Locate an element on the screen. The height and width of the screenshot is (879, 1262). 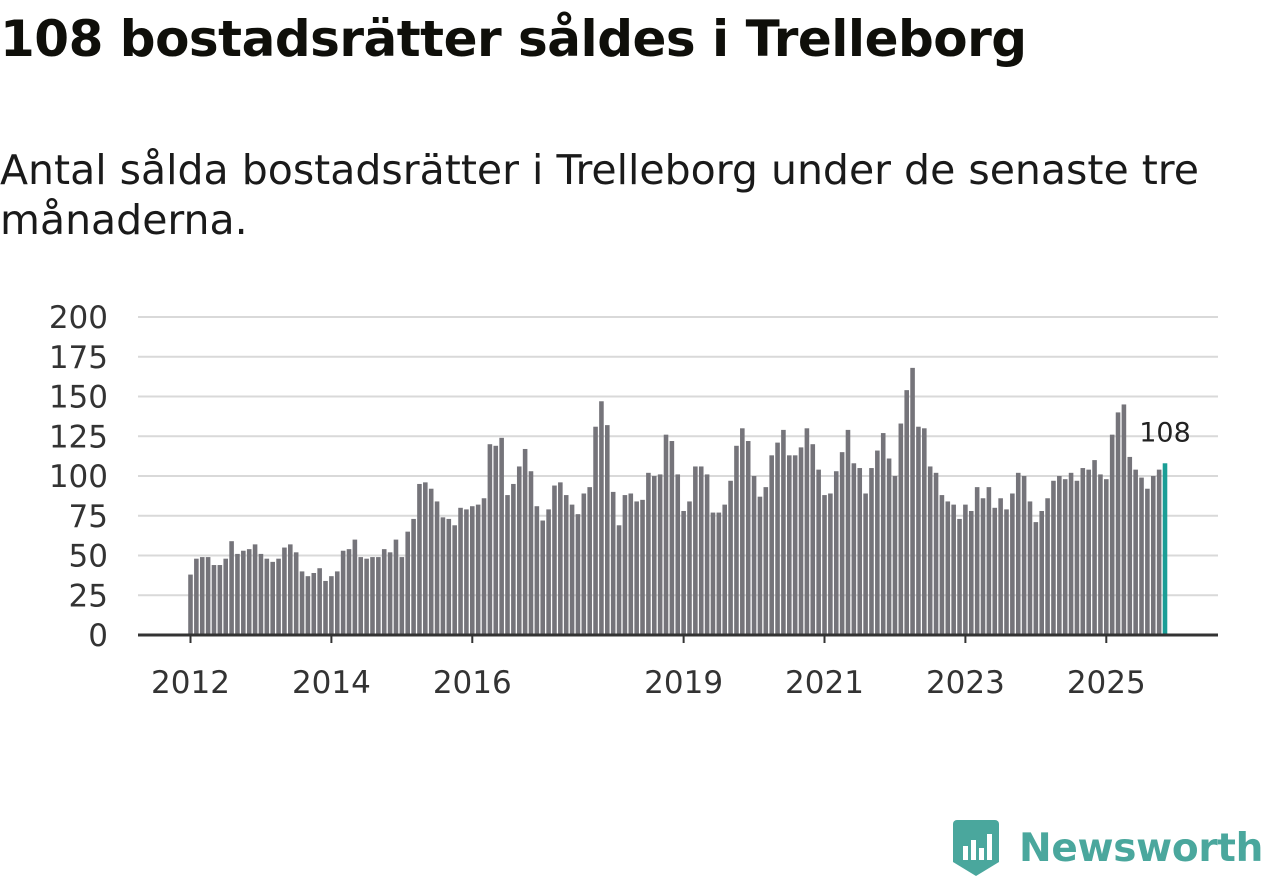
newsworthy-logo-icon is located at coordinates (976, 848).